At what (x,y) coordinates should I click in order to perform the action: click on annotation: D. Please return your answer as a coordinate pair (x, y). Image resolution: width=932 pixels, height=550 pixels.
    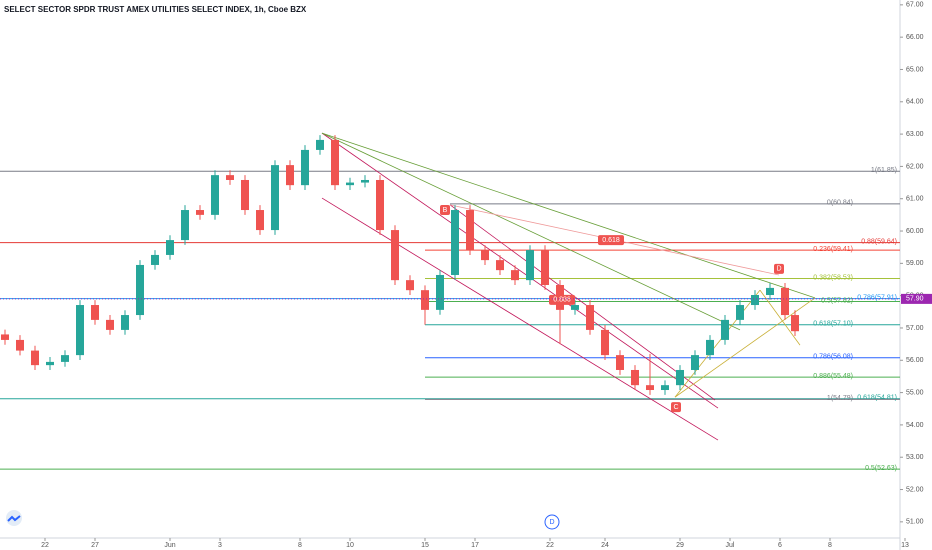
    Looking at the image, I should click on (778, 269).